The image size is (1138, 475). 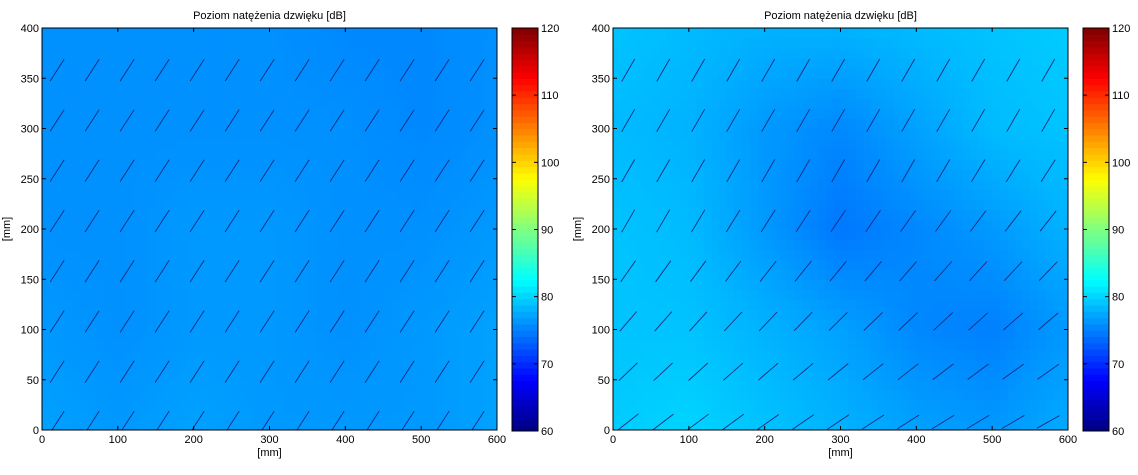 I want to click on y-tick-label: 150, so click(x=30, y=280).